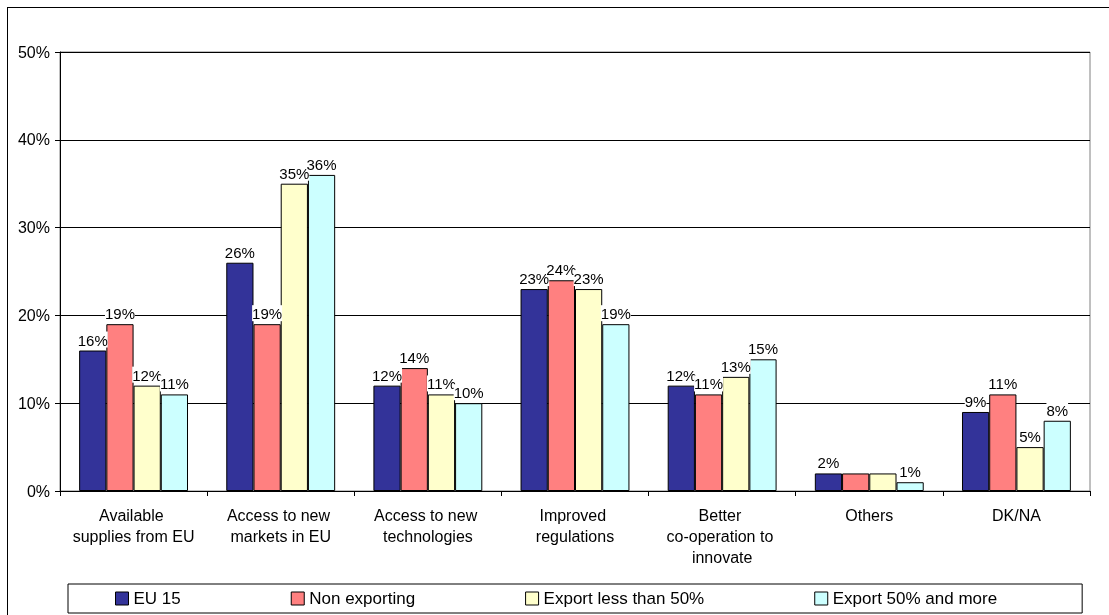 The width and height of the screenshot is (1109, 615). What do you see at coordinates (157, 598) in the screenshot?
I see `legend-label: EU 15` at bounding box center [157, 598].